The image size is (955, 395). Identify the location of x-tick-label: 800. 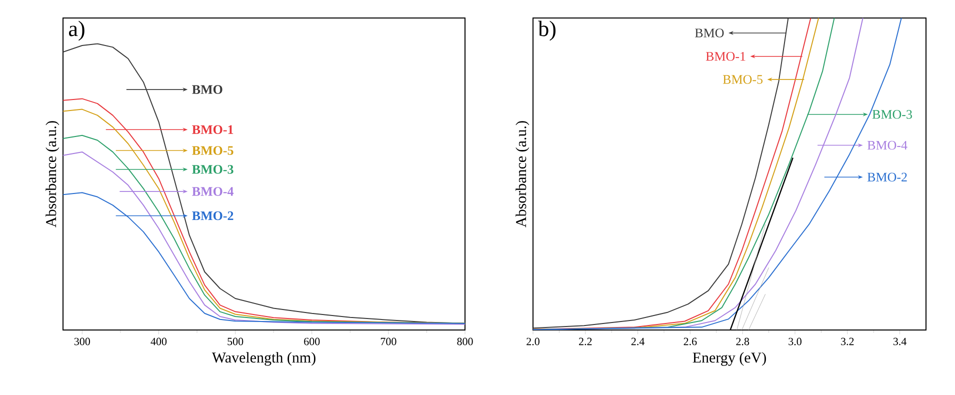
(465, 342).